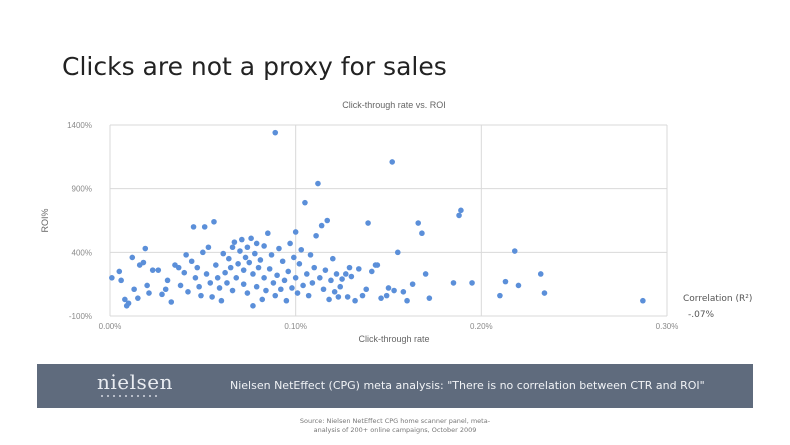  I want to click on correlation-note: Correlation (R²) -.07%, so click(717, 307).